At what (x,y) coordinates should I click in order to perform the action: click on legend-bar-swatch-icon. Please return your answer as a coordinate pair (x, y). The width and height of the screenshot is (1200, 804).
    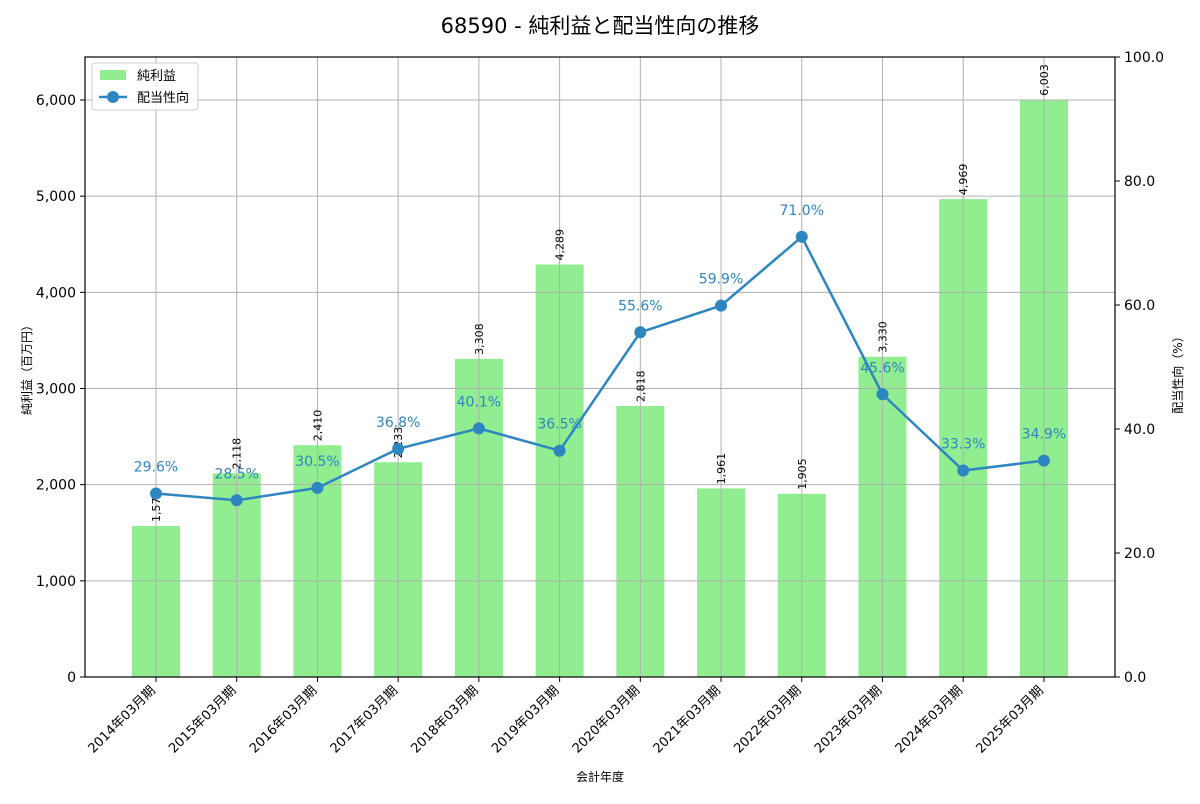
    Looking at the image, I should click on (113, 75).